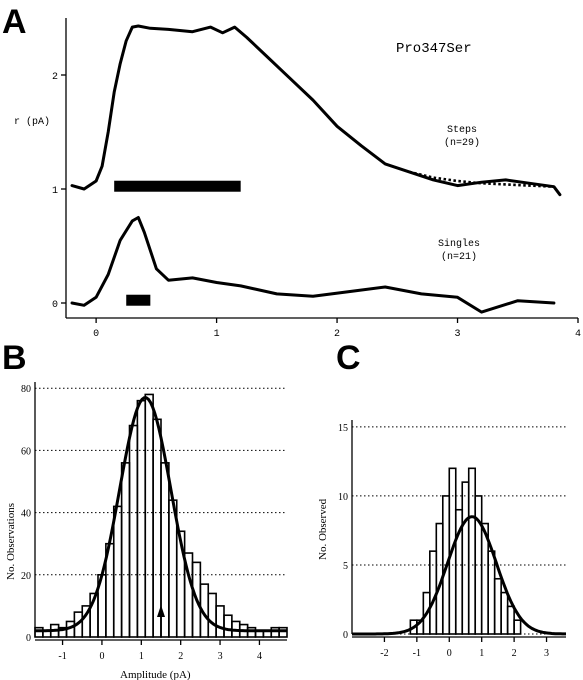 This screenshot has width=583, height=680. Describe the element at coordinates (345, 566) in the screenshot. I see `panel-c-y-tick-label: 5` at that location.